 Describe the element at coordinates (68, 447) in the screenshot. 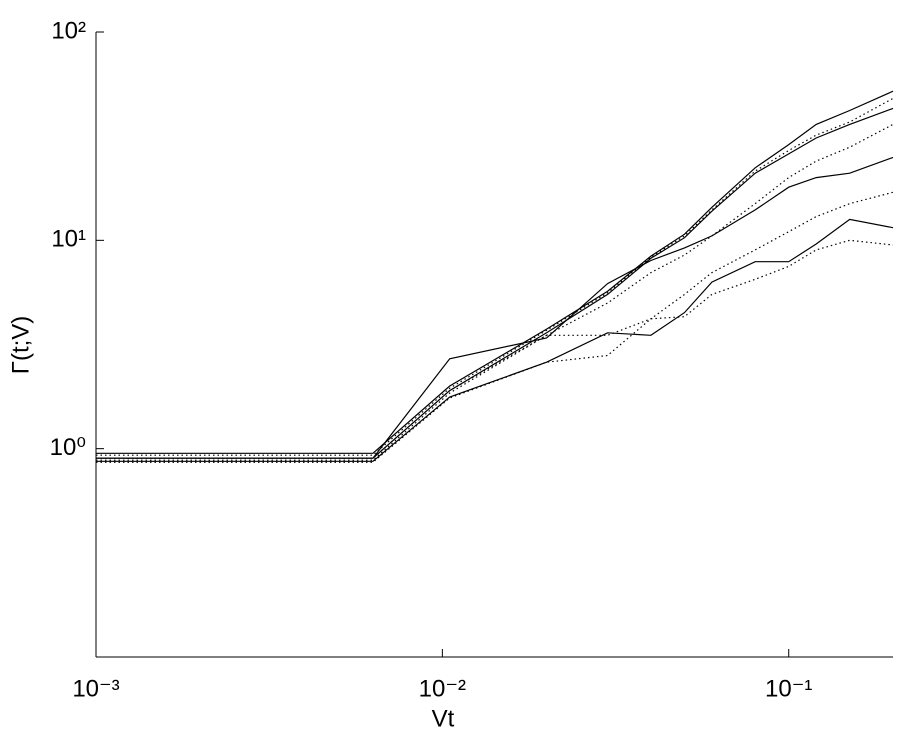

I see `y-tick-label: 10⁰` at that location.